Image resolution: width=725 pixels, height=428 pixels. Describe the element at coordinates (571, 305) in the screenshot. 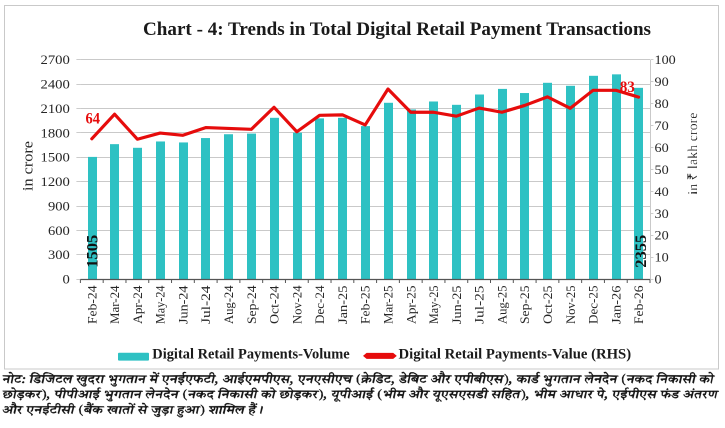

I see `svg-text: Nov-25` at that location.